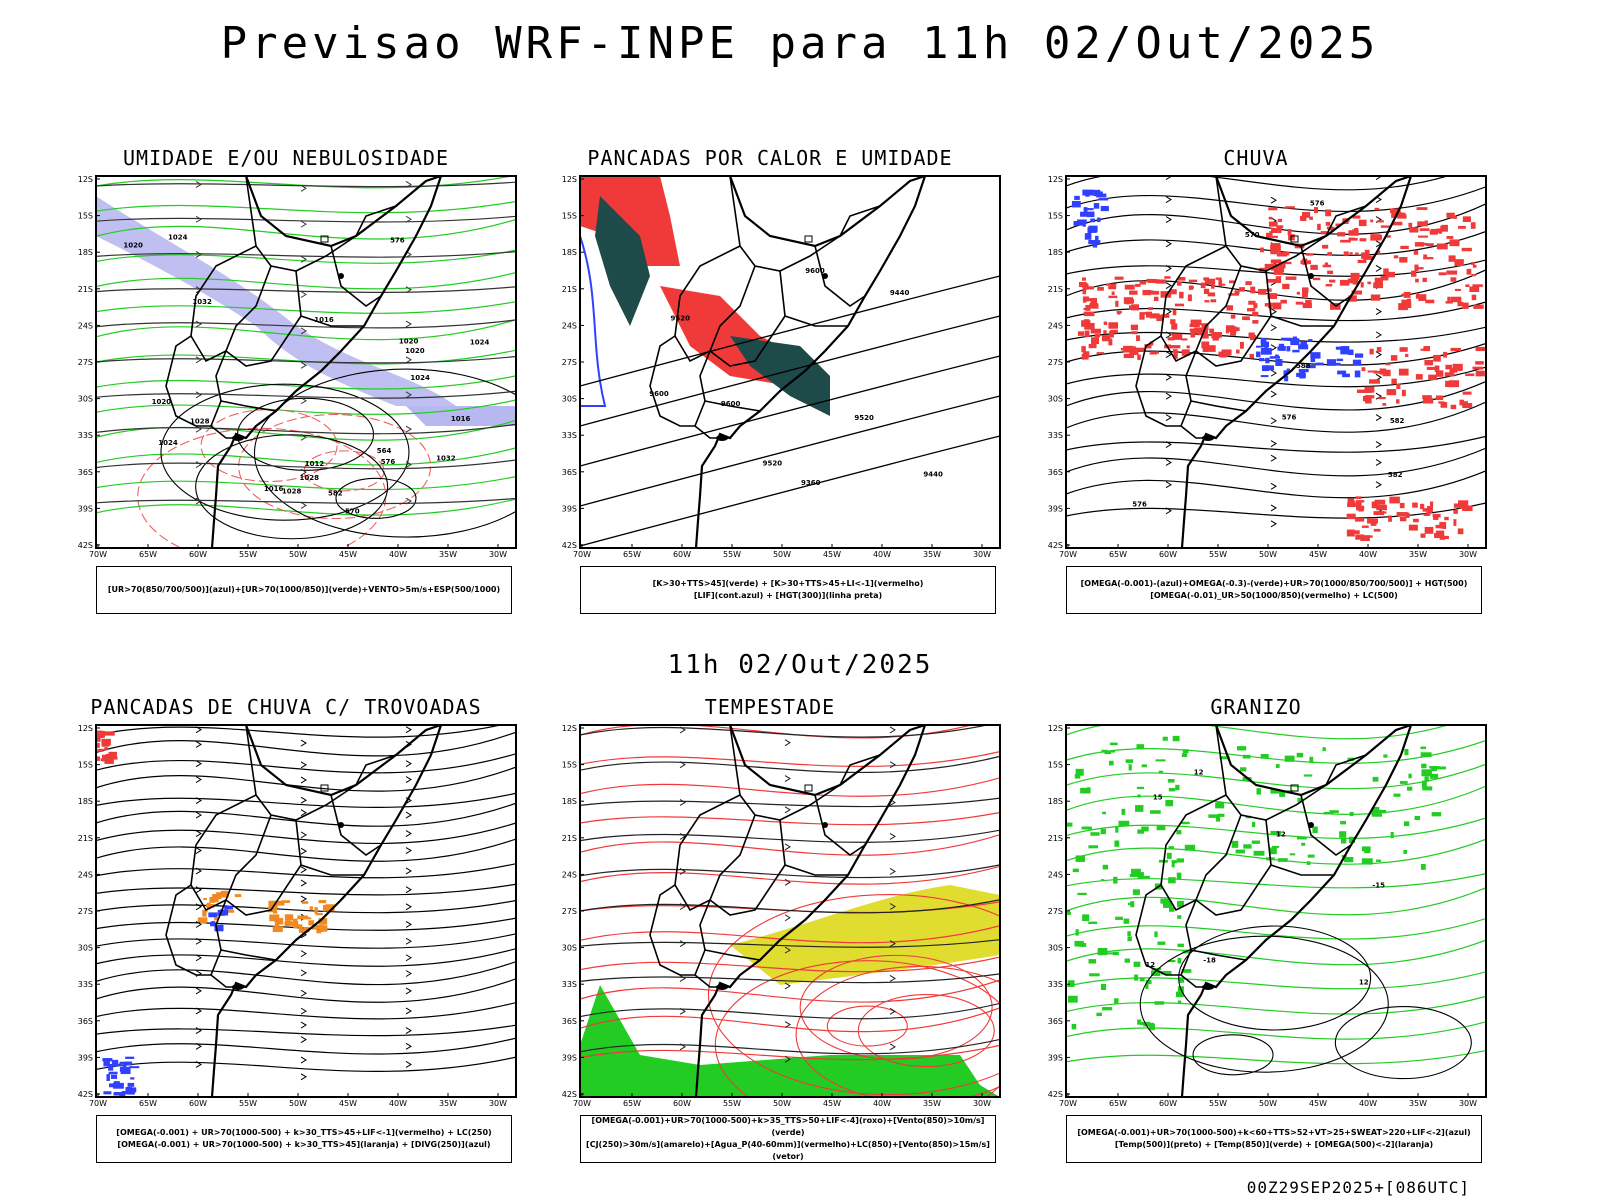 The height and width of the screenshot is (1200, 1600). Describe the element at coordinates (292, 491) in the screenshot. I see `contour-label: 1028` at that location.